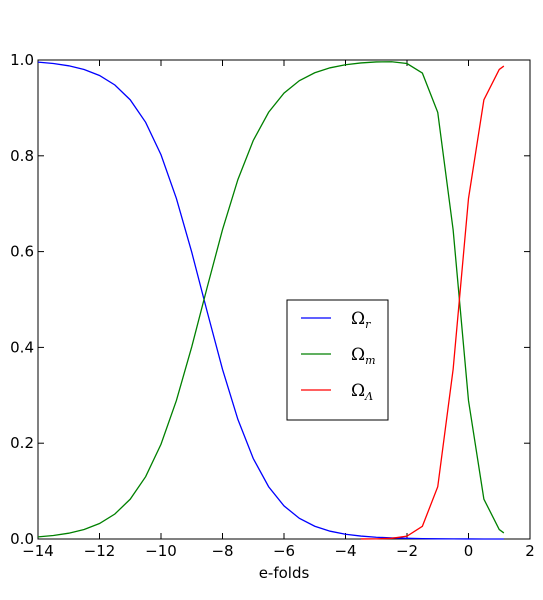 This screenshot has width=543, height=600. I want to click on legend-box, so click(337, 360).